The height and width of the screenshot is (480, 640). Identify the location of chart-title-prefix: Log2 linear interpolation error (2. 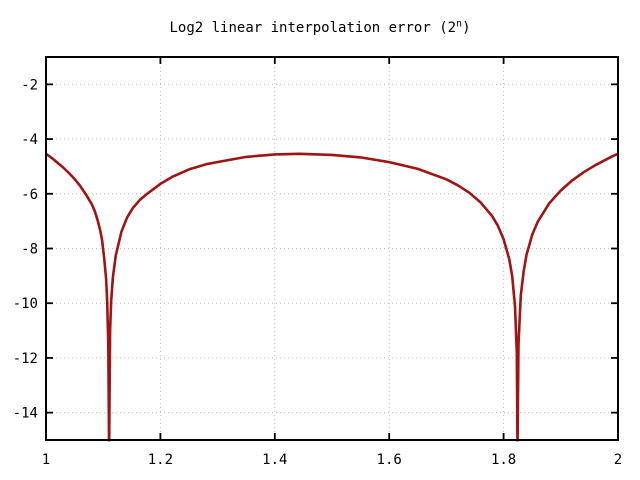
(313, 28).